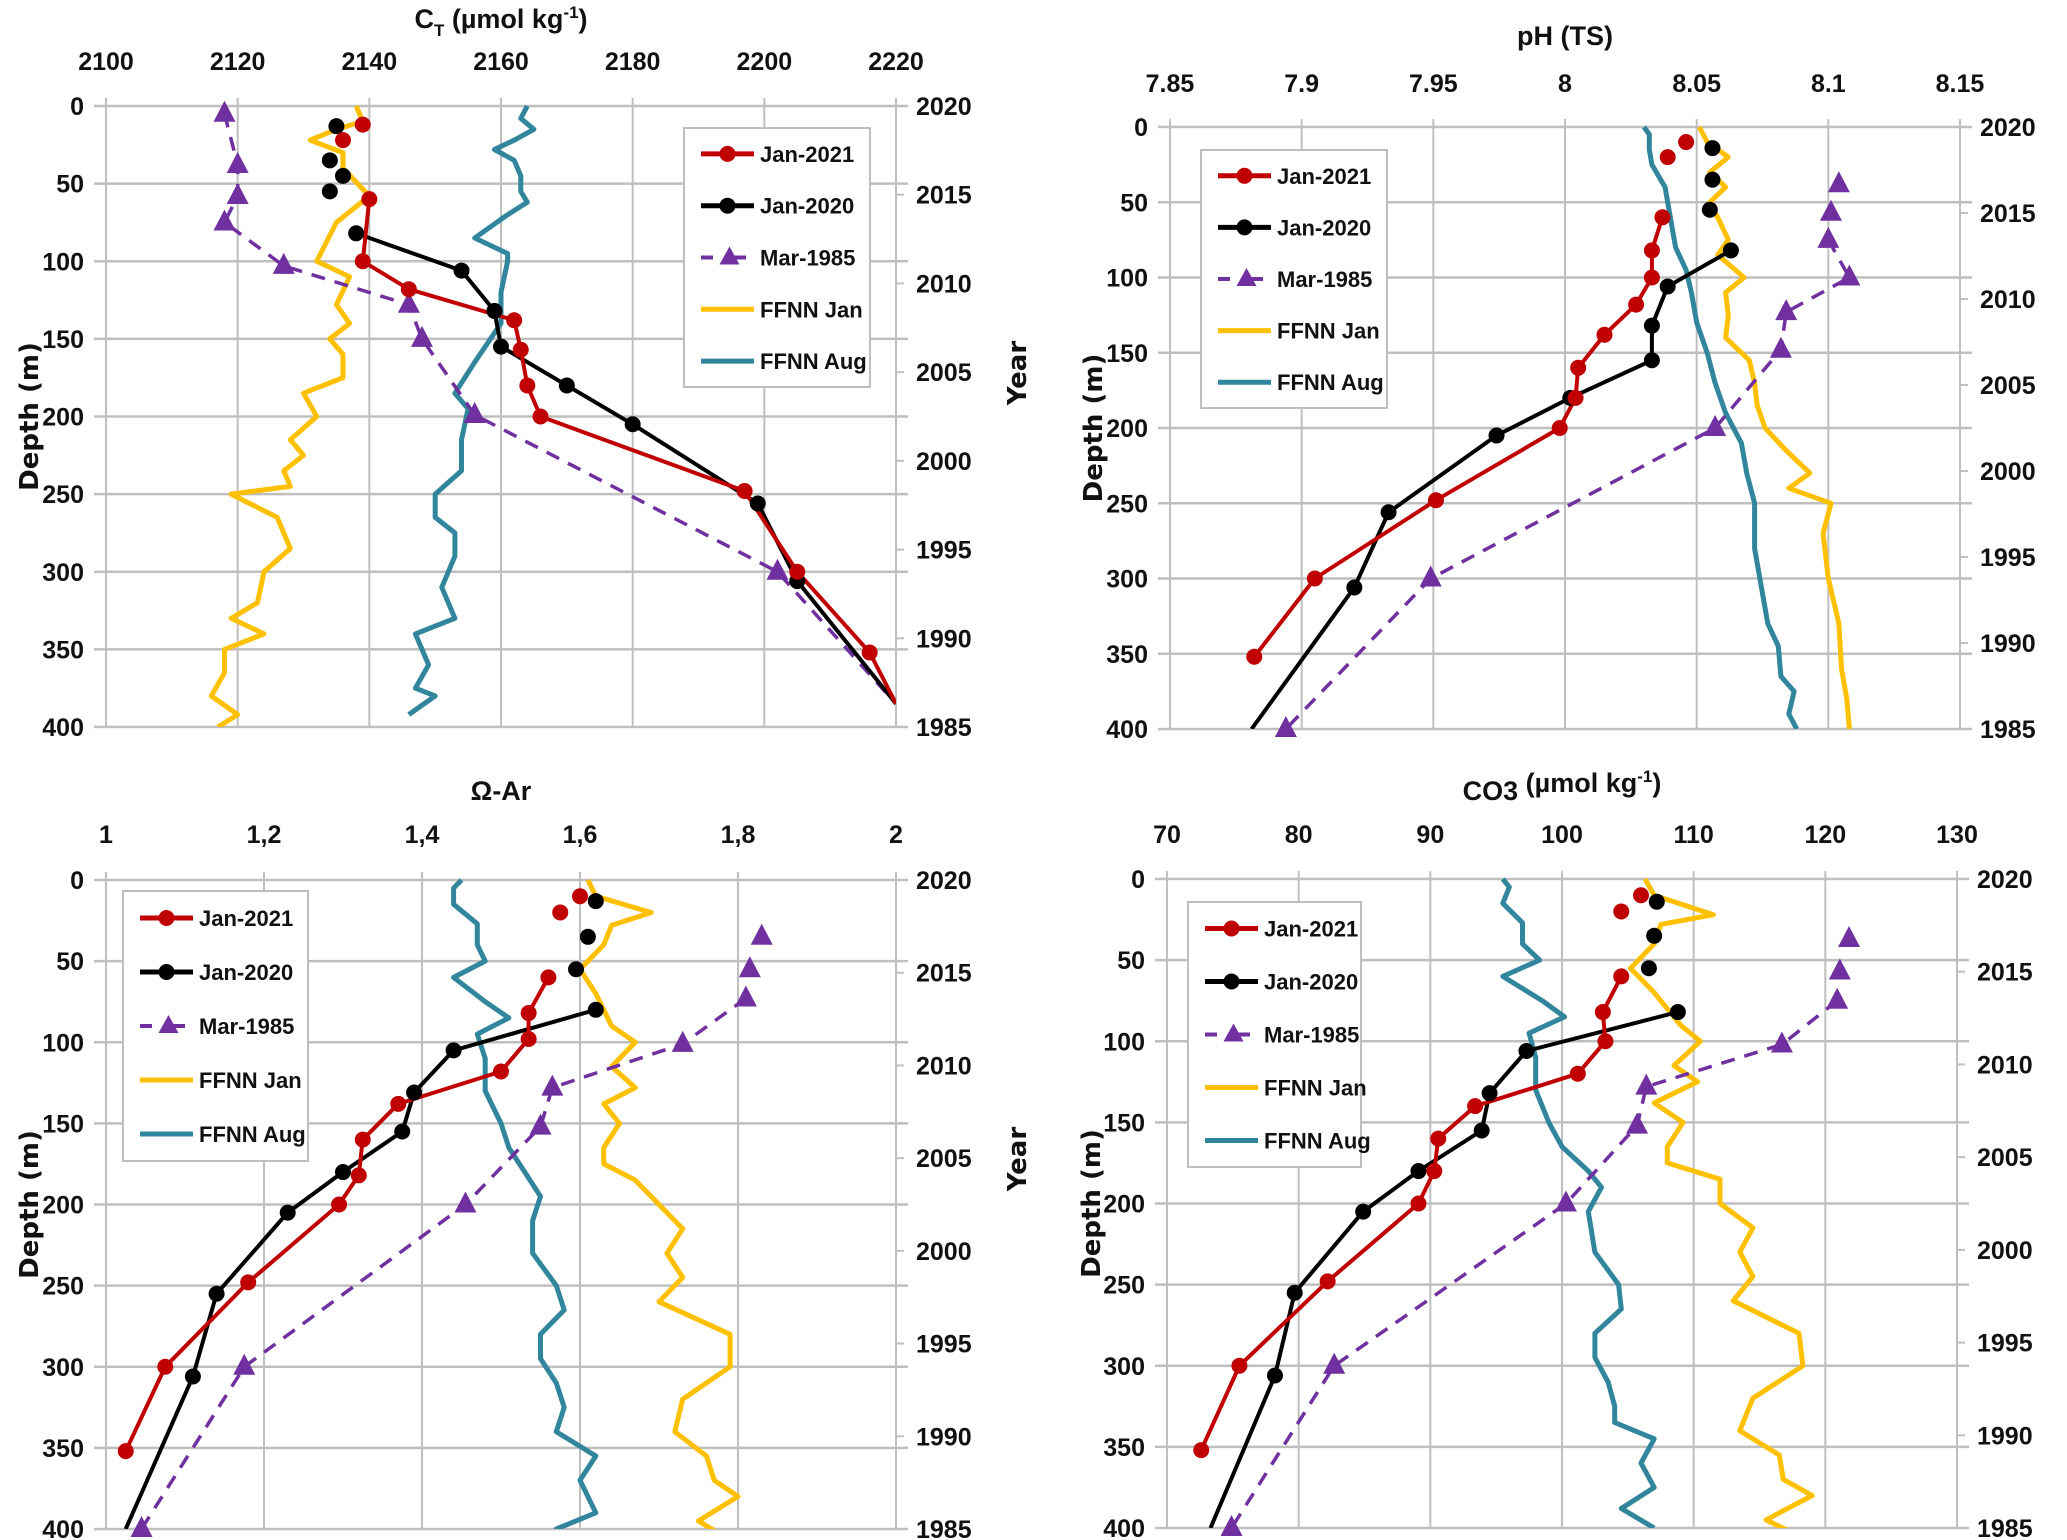  Describe the element at coordinates (1960, 84) in the screenshot. I see `x-tick-label: 8.15` at that location.